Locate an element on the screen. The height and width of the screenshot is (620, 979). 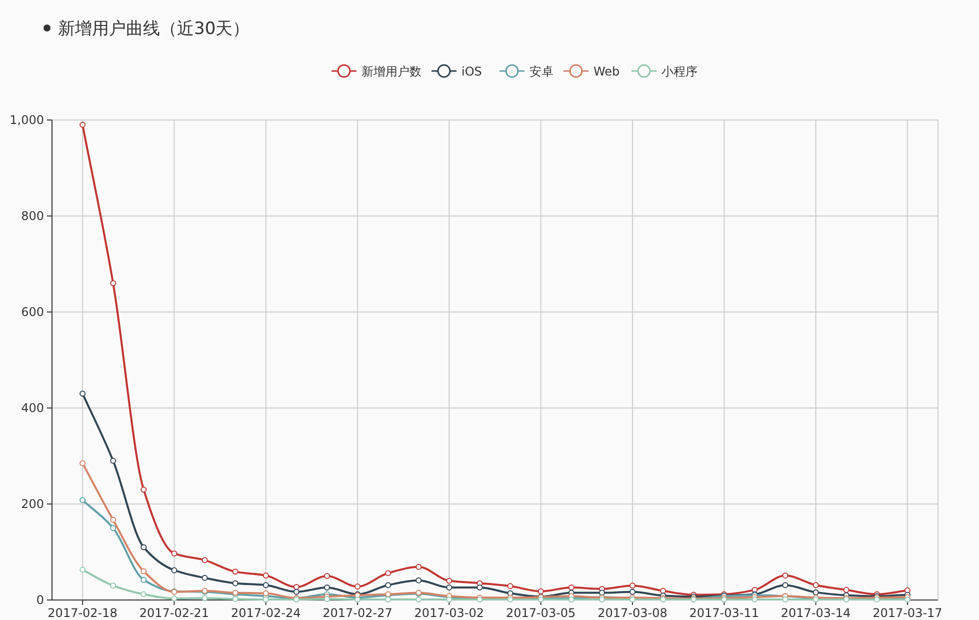
y-tick-label: 400 is located at coordinates (32, 408).